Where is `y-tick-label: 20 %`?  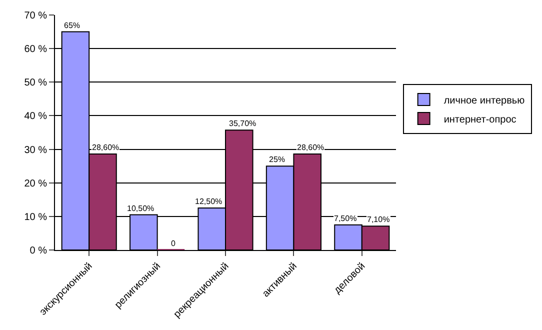 y-tick-label: 20 % is located at coordinates (36, 184).